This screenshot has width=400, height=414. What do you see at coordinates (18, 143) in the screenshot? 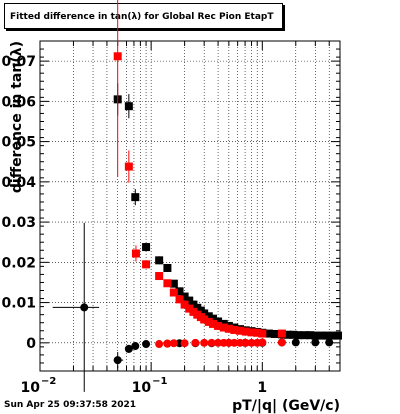
I see `y-tick-label: 0.05` at bounding box center [18, 143].